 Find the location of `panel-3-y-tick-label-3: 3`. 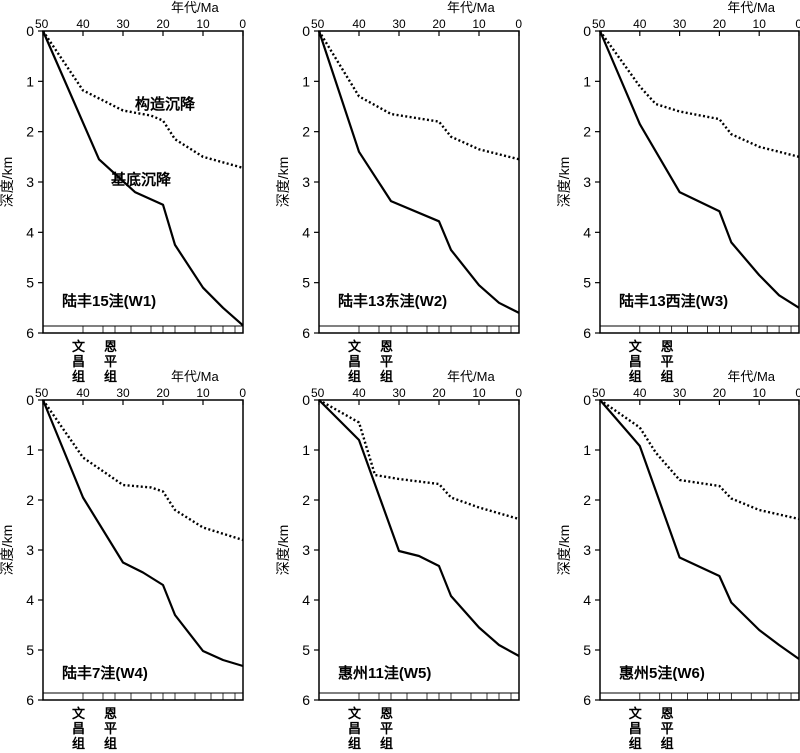

panel-3-y-tick-label-3: 3 is located at coordinates (587, 182).